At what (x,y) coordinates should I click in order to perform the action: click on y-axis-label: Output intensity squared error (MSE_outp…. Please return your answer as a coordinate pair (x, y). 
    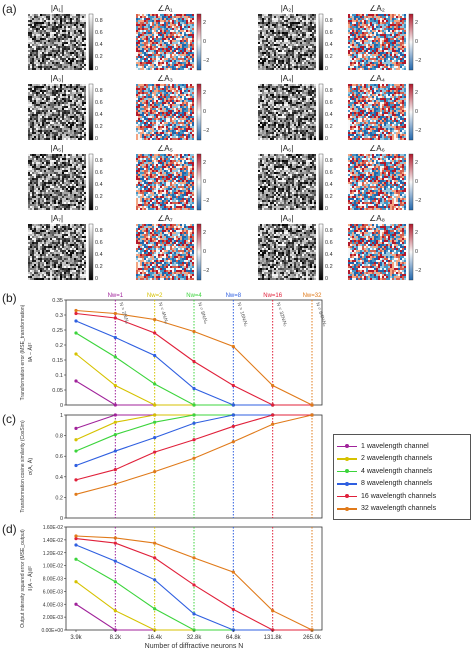
    Looking at the image, I should click on (23, 578).